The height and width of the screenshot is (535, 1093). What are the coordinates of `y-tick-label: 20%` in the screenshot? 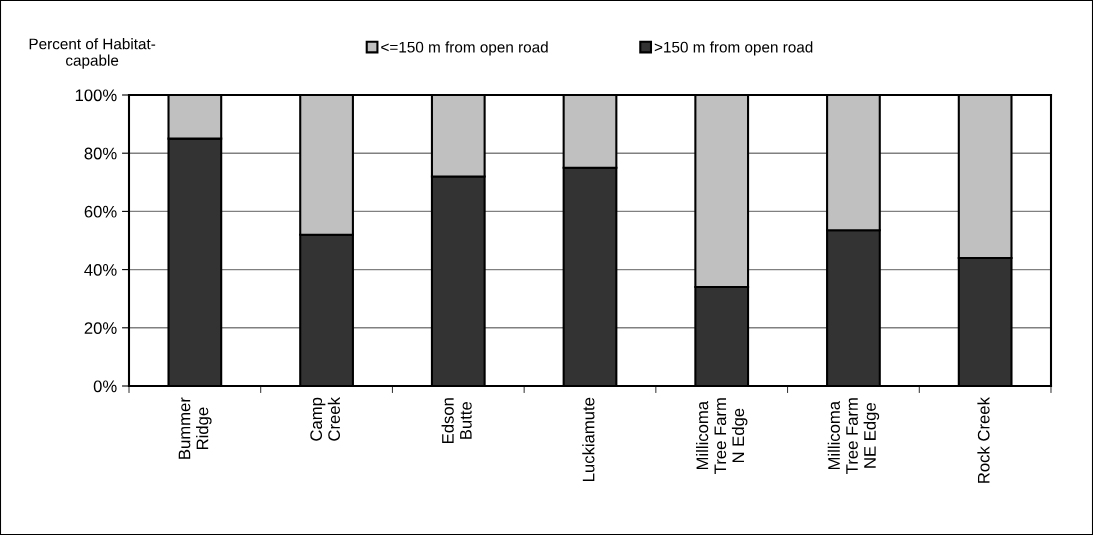 It's located at (100, 328).